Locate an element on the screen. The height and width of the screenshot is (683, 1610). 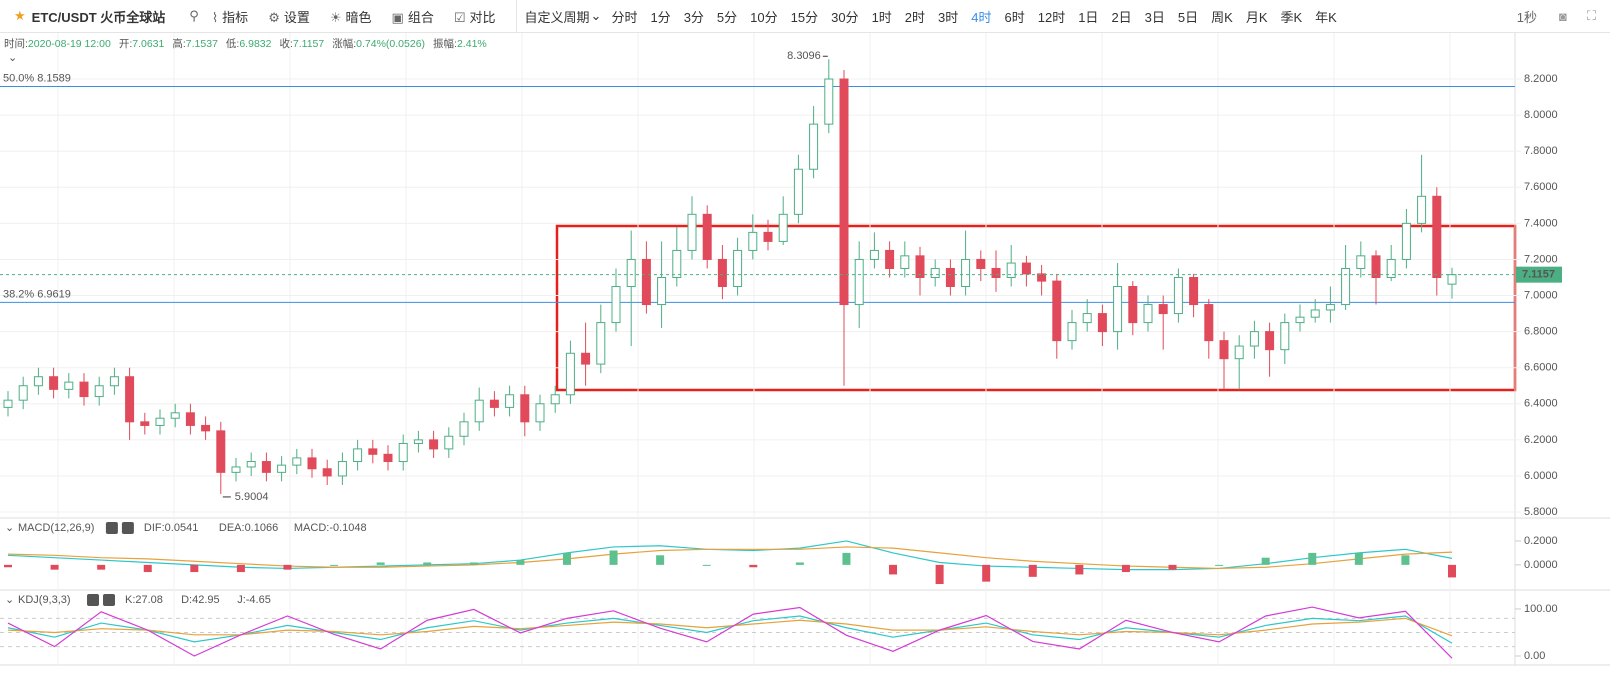
period: 3日 is located at coordinates (1154, 17).